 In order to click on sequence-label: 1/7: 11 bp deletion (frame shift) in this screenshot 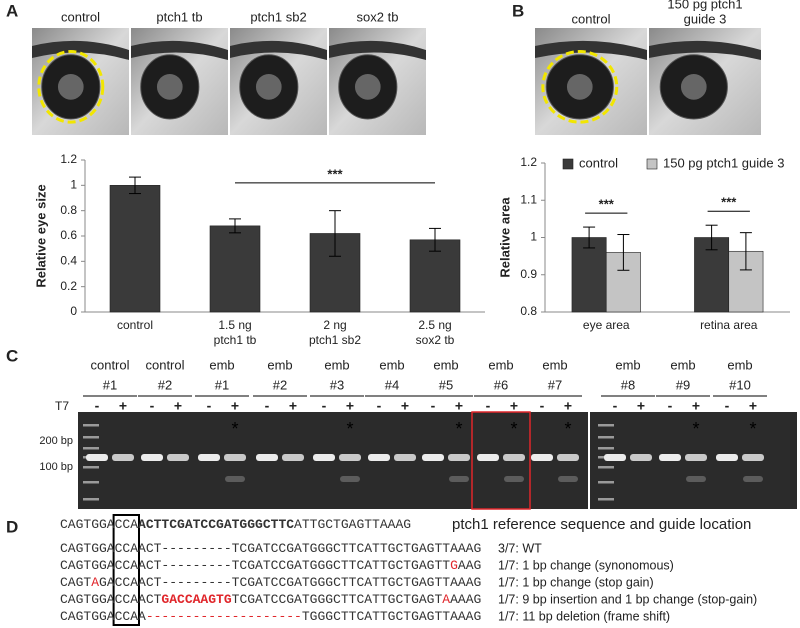, I will do `click(584, 616)`.